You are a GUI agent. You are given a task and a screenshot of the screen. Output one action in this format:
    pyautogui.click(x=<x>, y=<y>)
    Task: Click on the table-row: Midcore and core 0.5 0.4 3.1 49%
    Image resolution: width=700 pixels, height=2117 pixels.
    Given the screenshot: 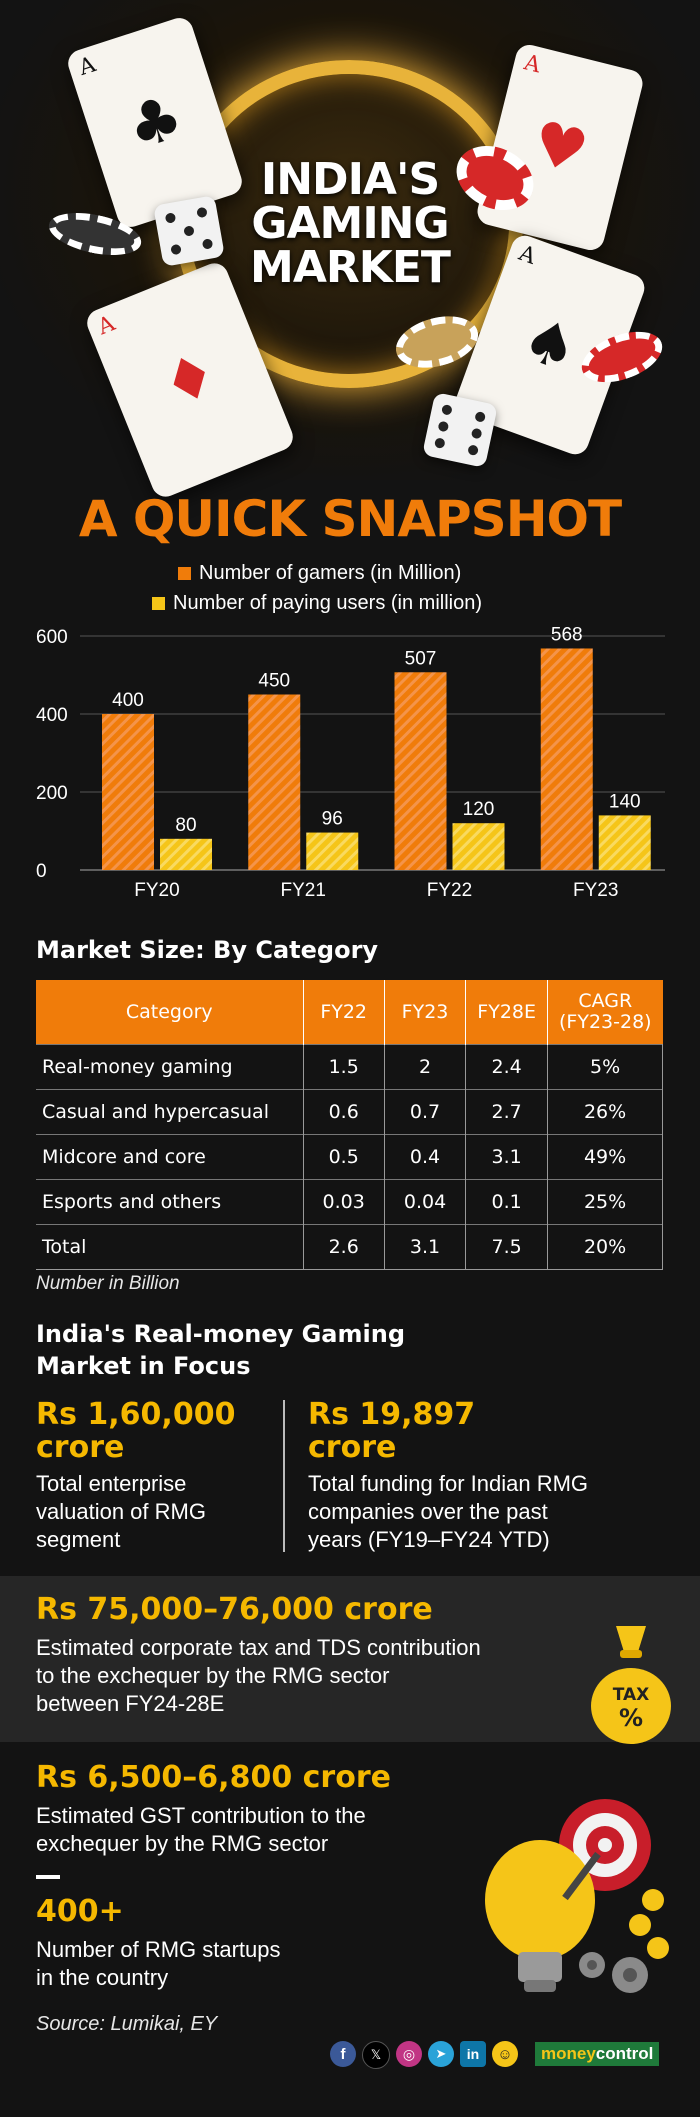 What is the action you would take?
    pyautogui.click(x=349, y=1157)
    